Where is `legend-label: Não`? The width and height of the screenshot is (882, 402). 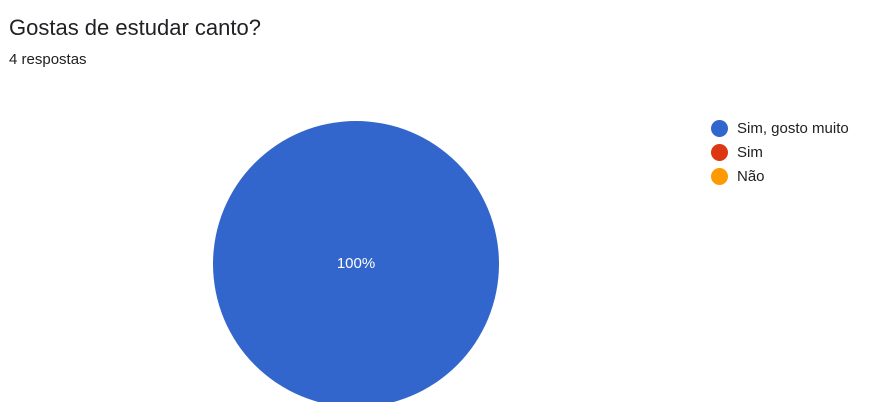
legend-label: Não is located at coordinates (751, 176).